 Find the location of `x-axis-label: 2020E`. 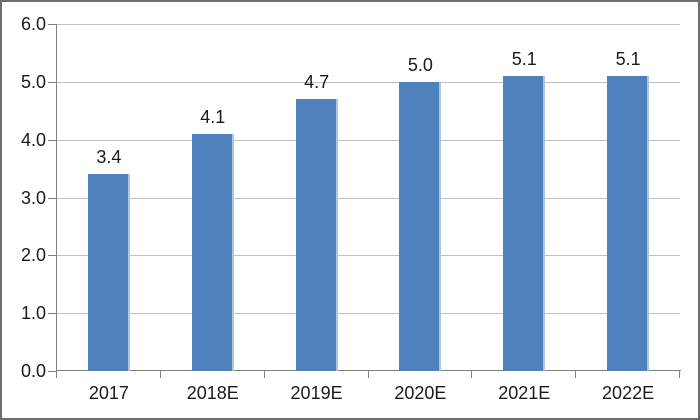

x-axis-label: 2020E is located at coordinates (420, 393).